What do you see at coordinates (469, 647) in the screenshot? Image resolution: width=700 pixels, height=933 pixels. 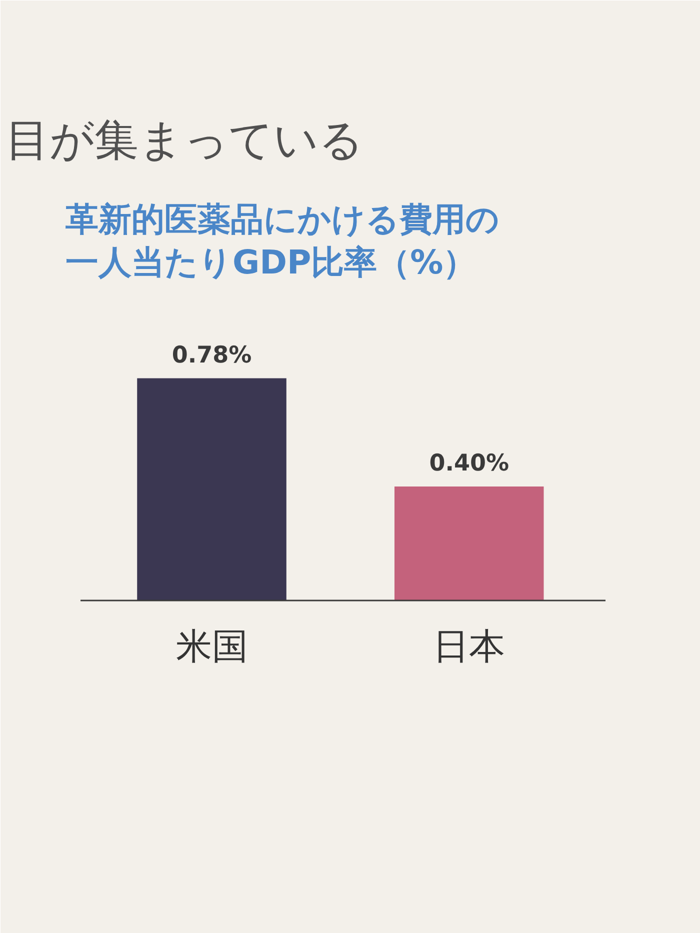 I see `x-tick-label: 日本` at bounding box center [469, 647].